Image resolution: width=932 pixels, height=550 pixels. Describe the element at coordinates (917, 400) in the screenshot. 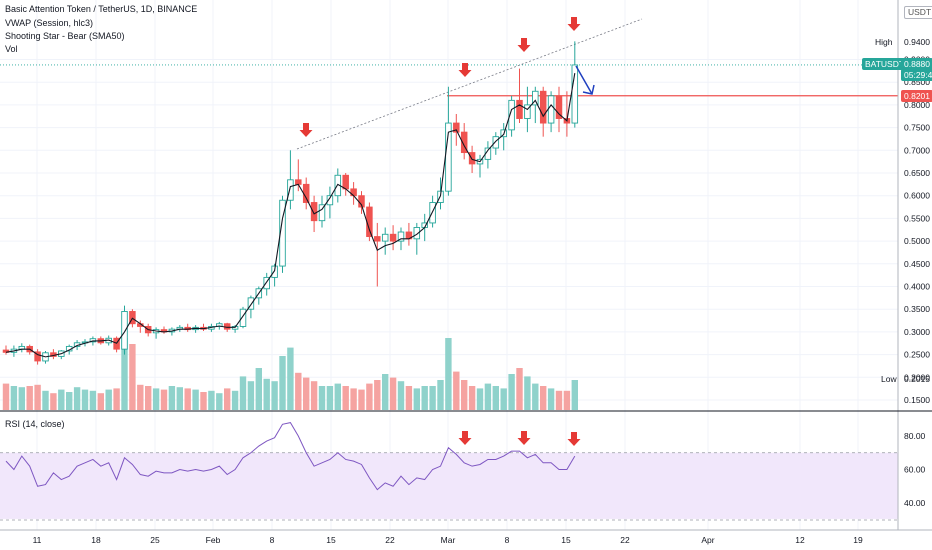

I see `price-tick-label: 0.1500` at that location.